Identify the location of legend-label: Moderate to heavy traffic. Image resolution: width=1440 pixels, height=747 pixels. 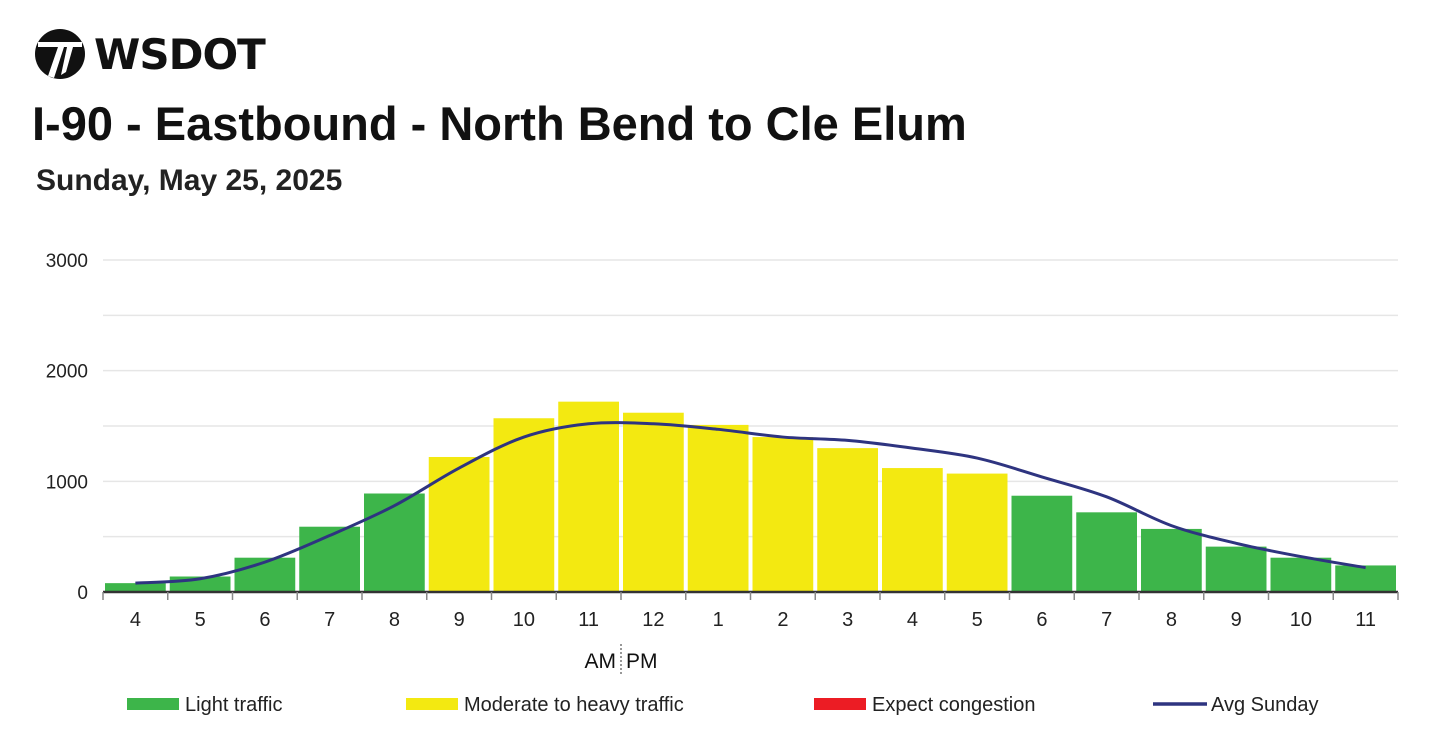
(574, 705).